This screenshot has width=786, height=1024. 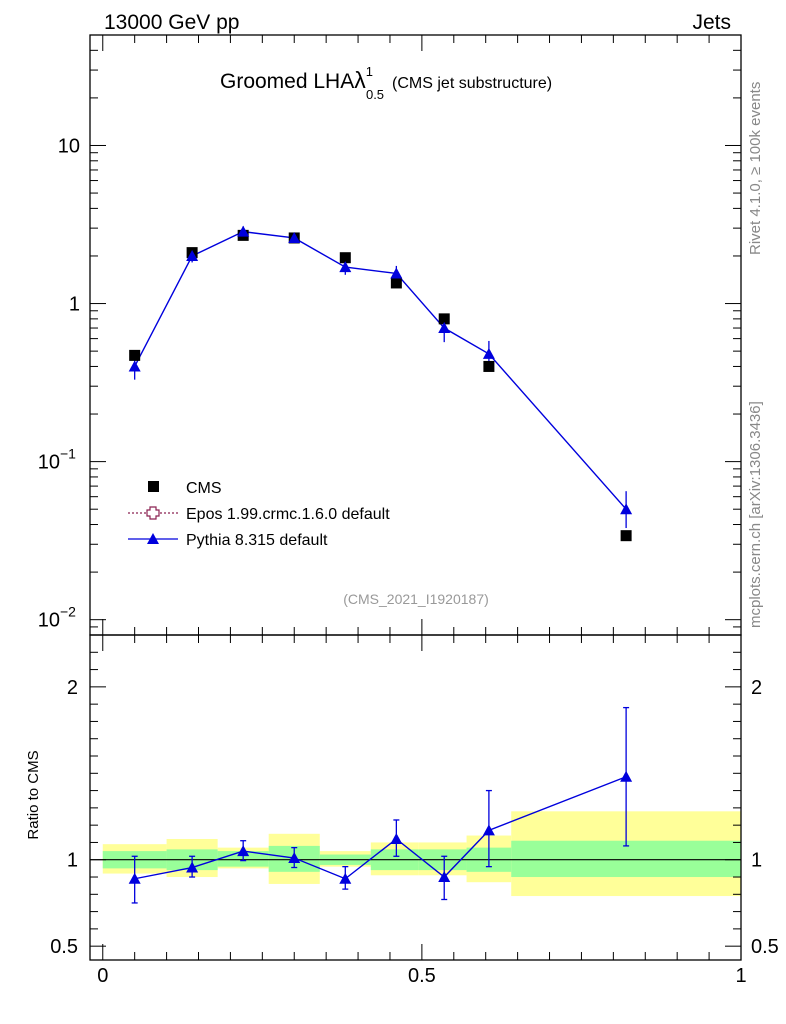 What do you see at coordinates (626, 859) in the screenshot?
I see `stat-band` at bounding box center [626, 859].